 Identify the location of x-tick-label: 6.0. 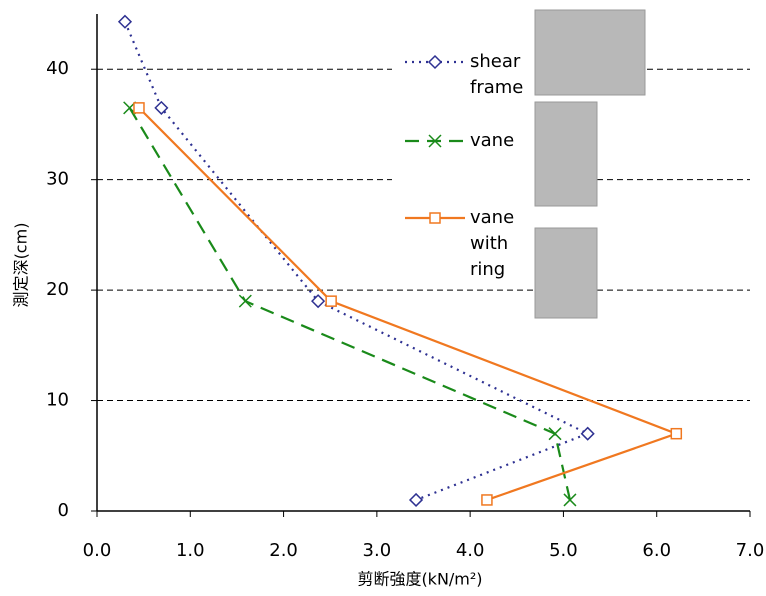
(656, 550).